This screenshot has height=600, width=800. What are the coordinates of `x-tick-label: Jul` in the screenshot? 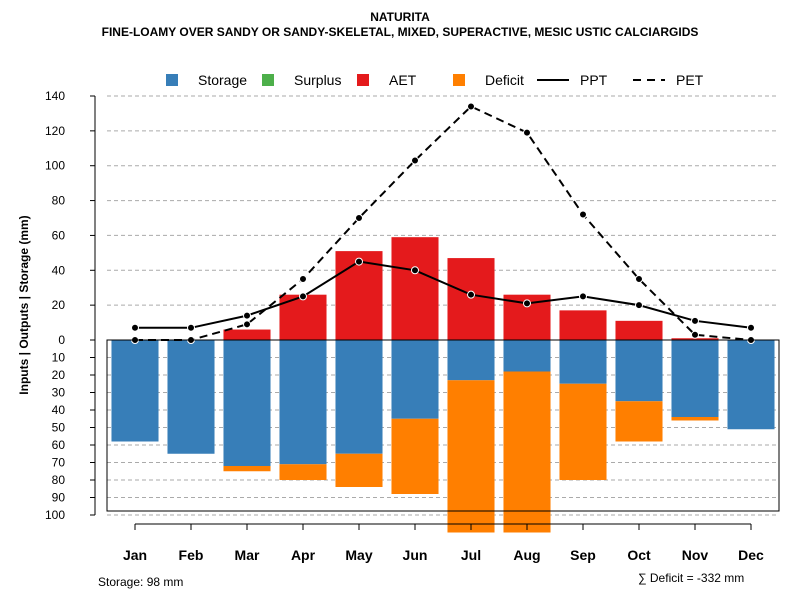 It's located at (471, 555).